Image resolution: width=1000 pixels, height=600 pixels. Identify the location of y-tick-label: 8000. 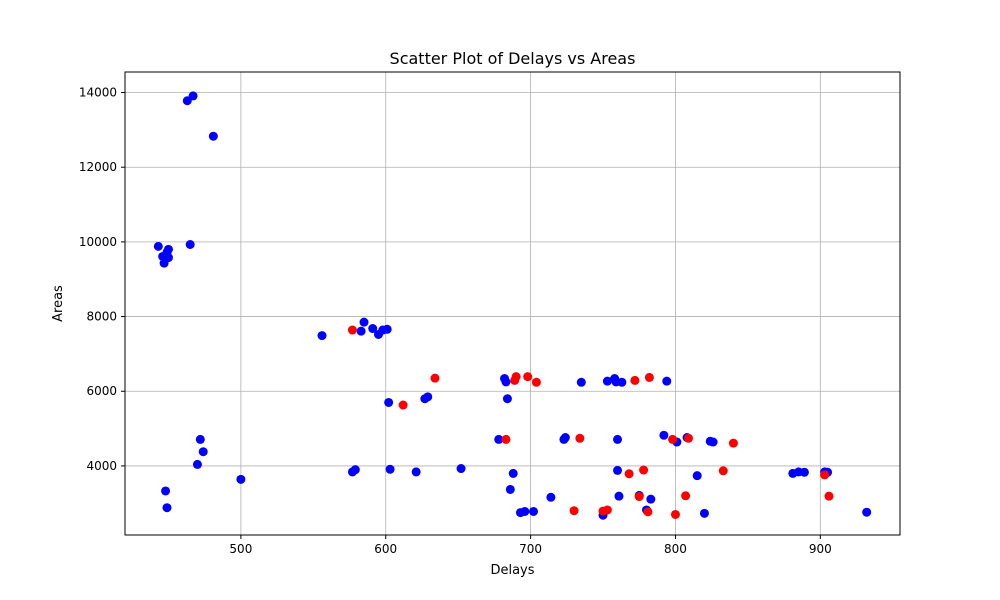
(101, 317).